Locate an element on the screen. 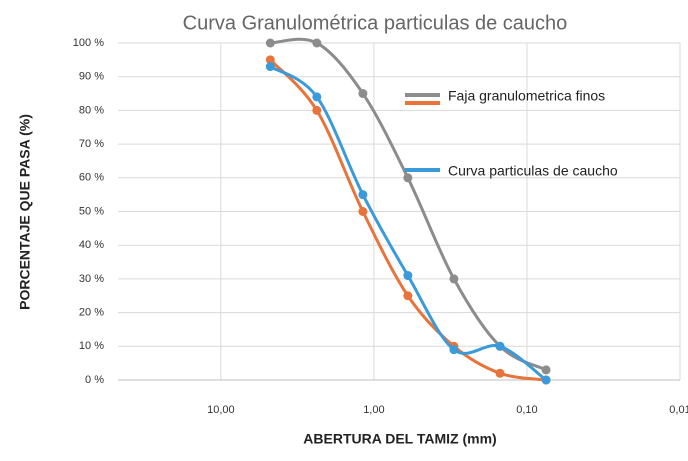 This screenshot has height=461, width=688. x-tick-label: 0,01 is located at coordinates (678, 410).